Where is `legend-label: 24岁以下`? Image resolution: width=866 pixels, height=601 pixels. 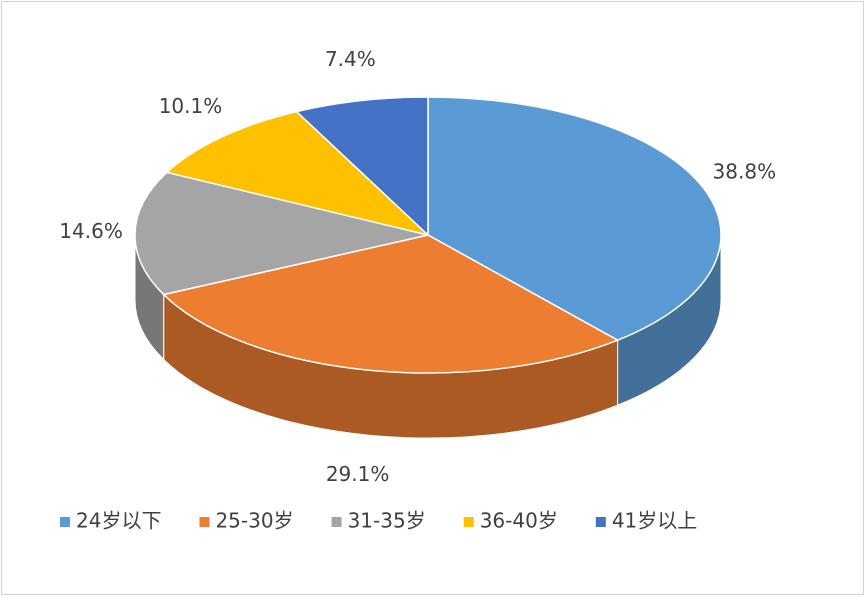
legend-label: 24岁以下 is located at coordinates (118, 521).